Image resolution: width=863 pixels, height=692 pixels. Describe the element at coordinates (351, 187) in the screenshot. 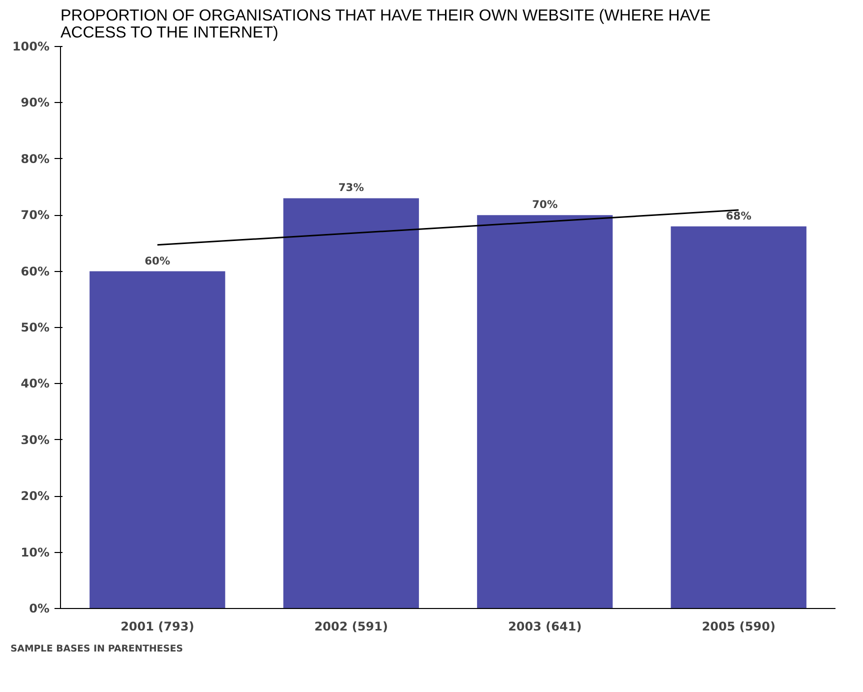

I see `data-label: 73%` at that location.